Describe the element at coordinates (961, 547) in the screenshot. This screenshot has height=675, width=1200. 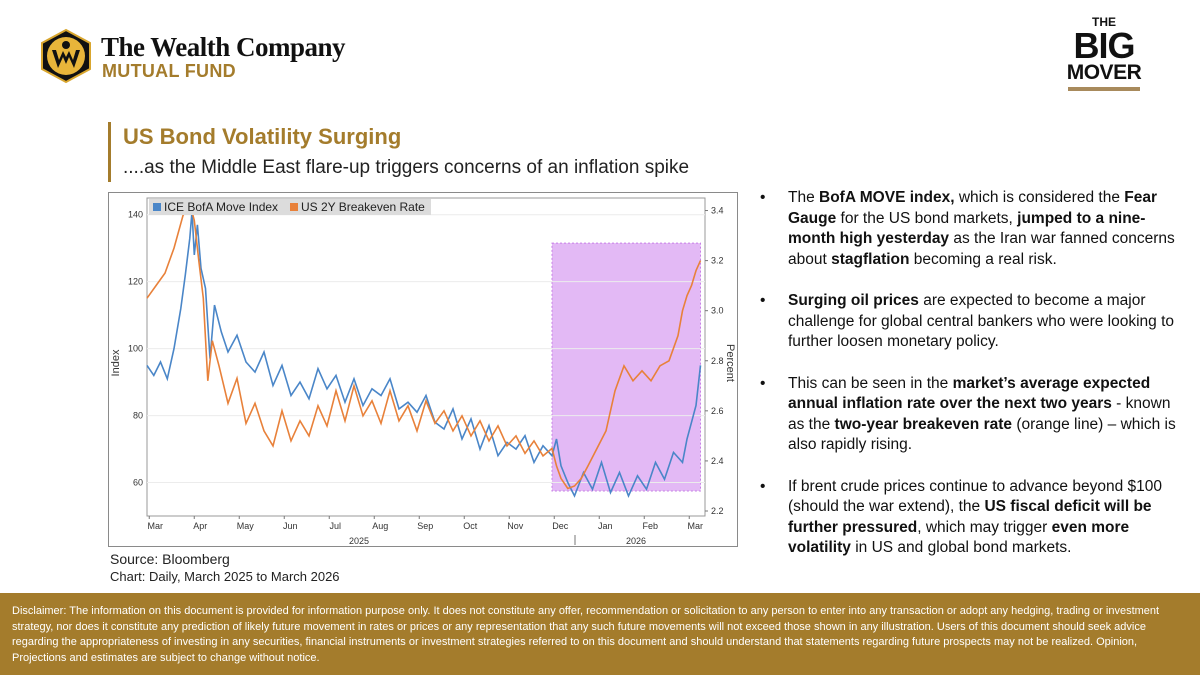
I see `bullet-text: in US and global bond markets.` at that location.